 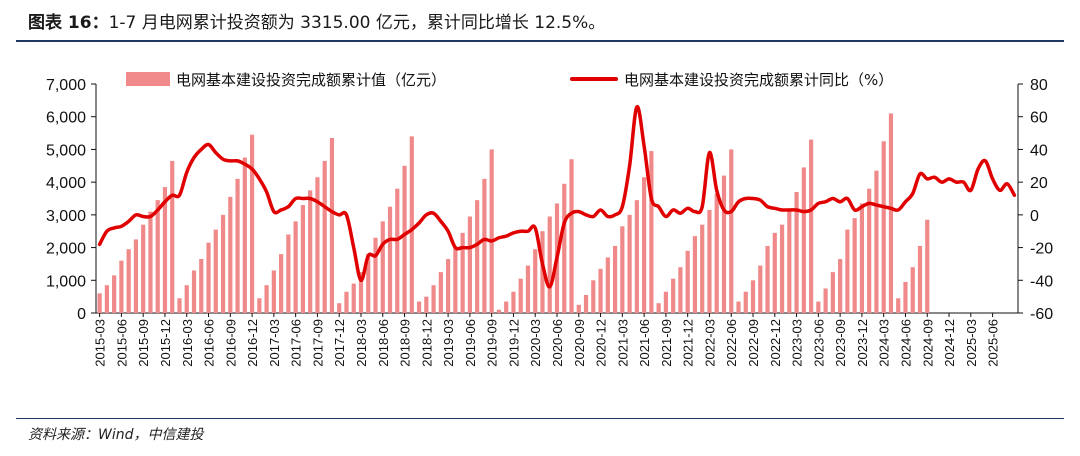 What do you see at coordinates (100, 343) in the screenshot?
I see `x-tick-label: 2015-03` at bounding box center [100, 343].